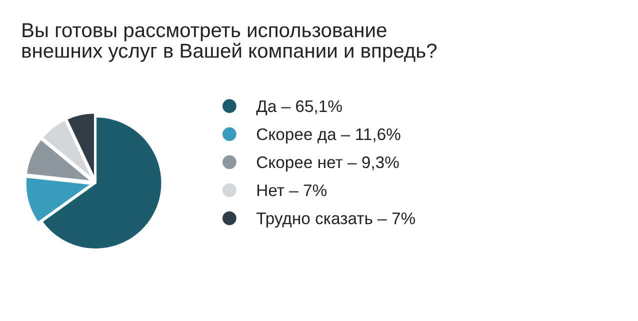 The width and height of the screenshot is (638, 321). What do you see at coordinates (292, 190) in the screenshot?
I see `legend-label: Нет – 7%` at bounding box center [292, 190].